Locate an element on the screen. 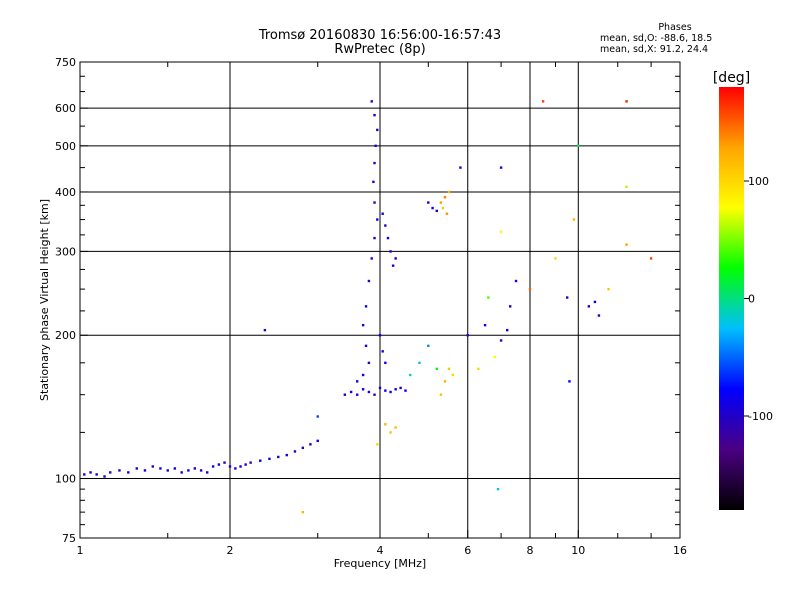  y-tick-label: 500 is located at coordinates (65, 146).